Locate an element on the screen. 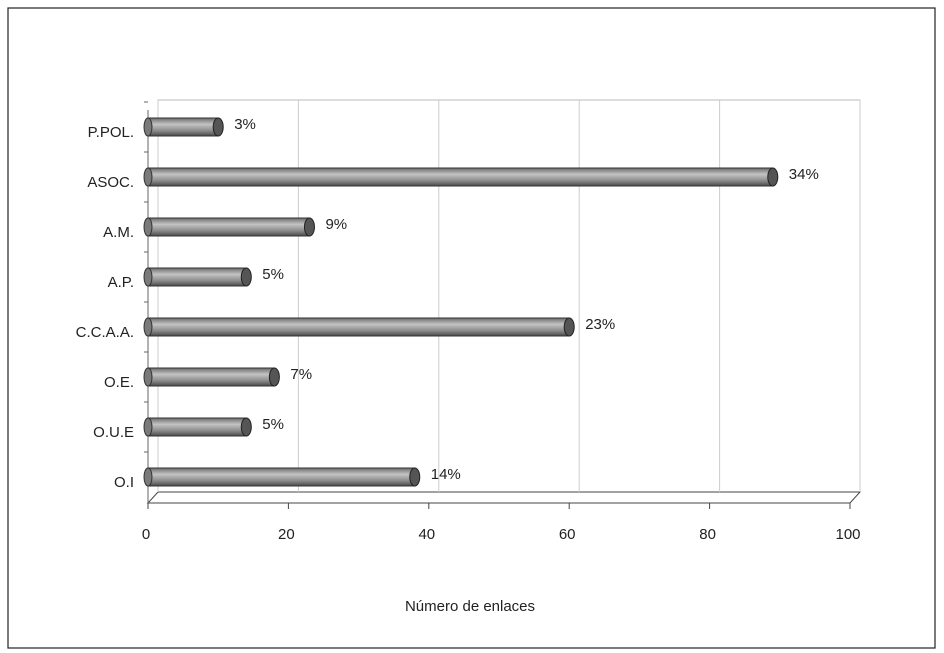 The width and height of the screenshot is (944, 653). y-tick-label: A.M. is located at coordinates (118, 232).